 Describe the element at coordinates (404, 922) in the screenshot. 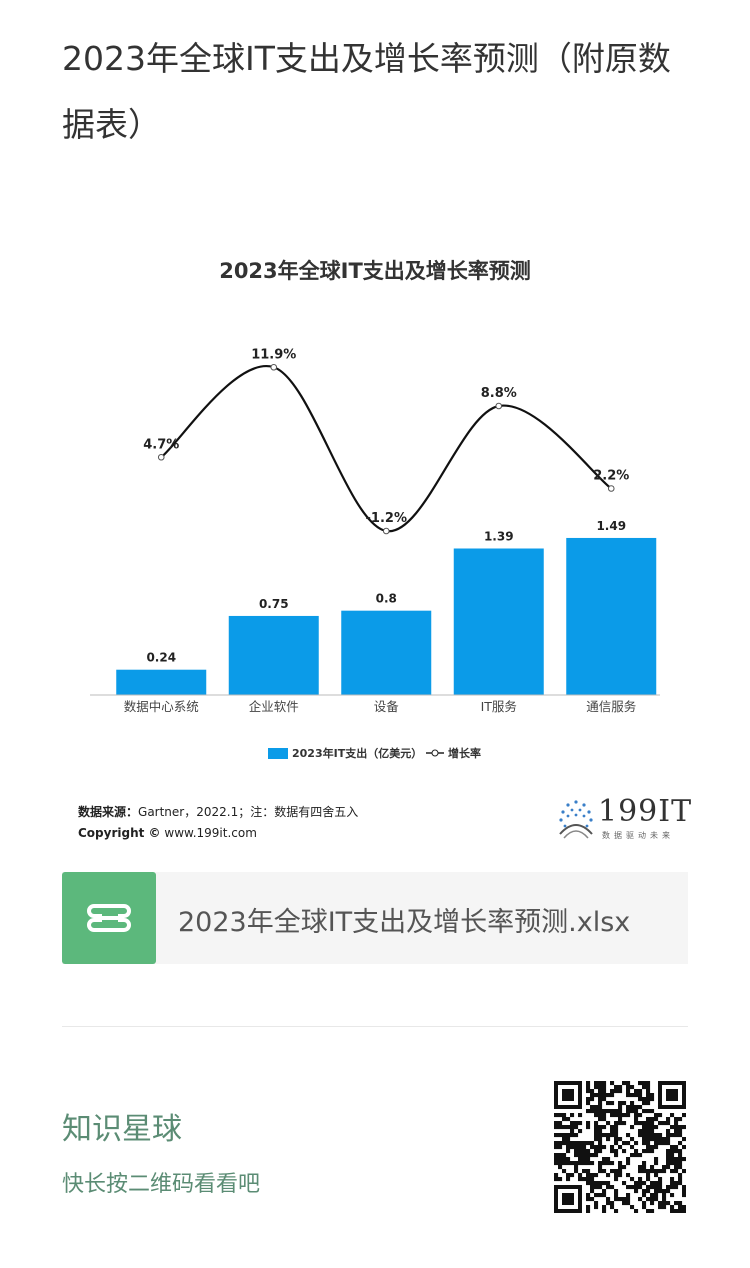

I see `file-name: 2023年全球IT支出及增长率预测.xlsx` at that location.